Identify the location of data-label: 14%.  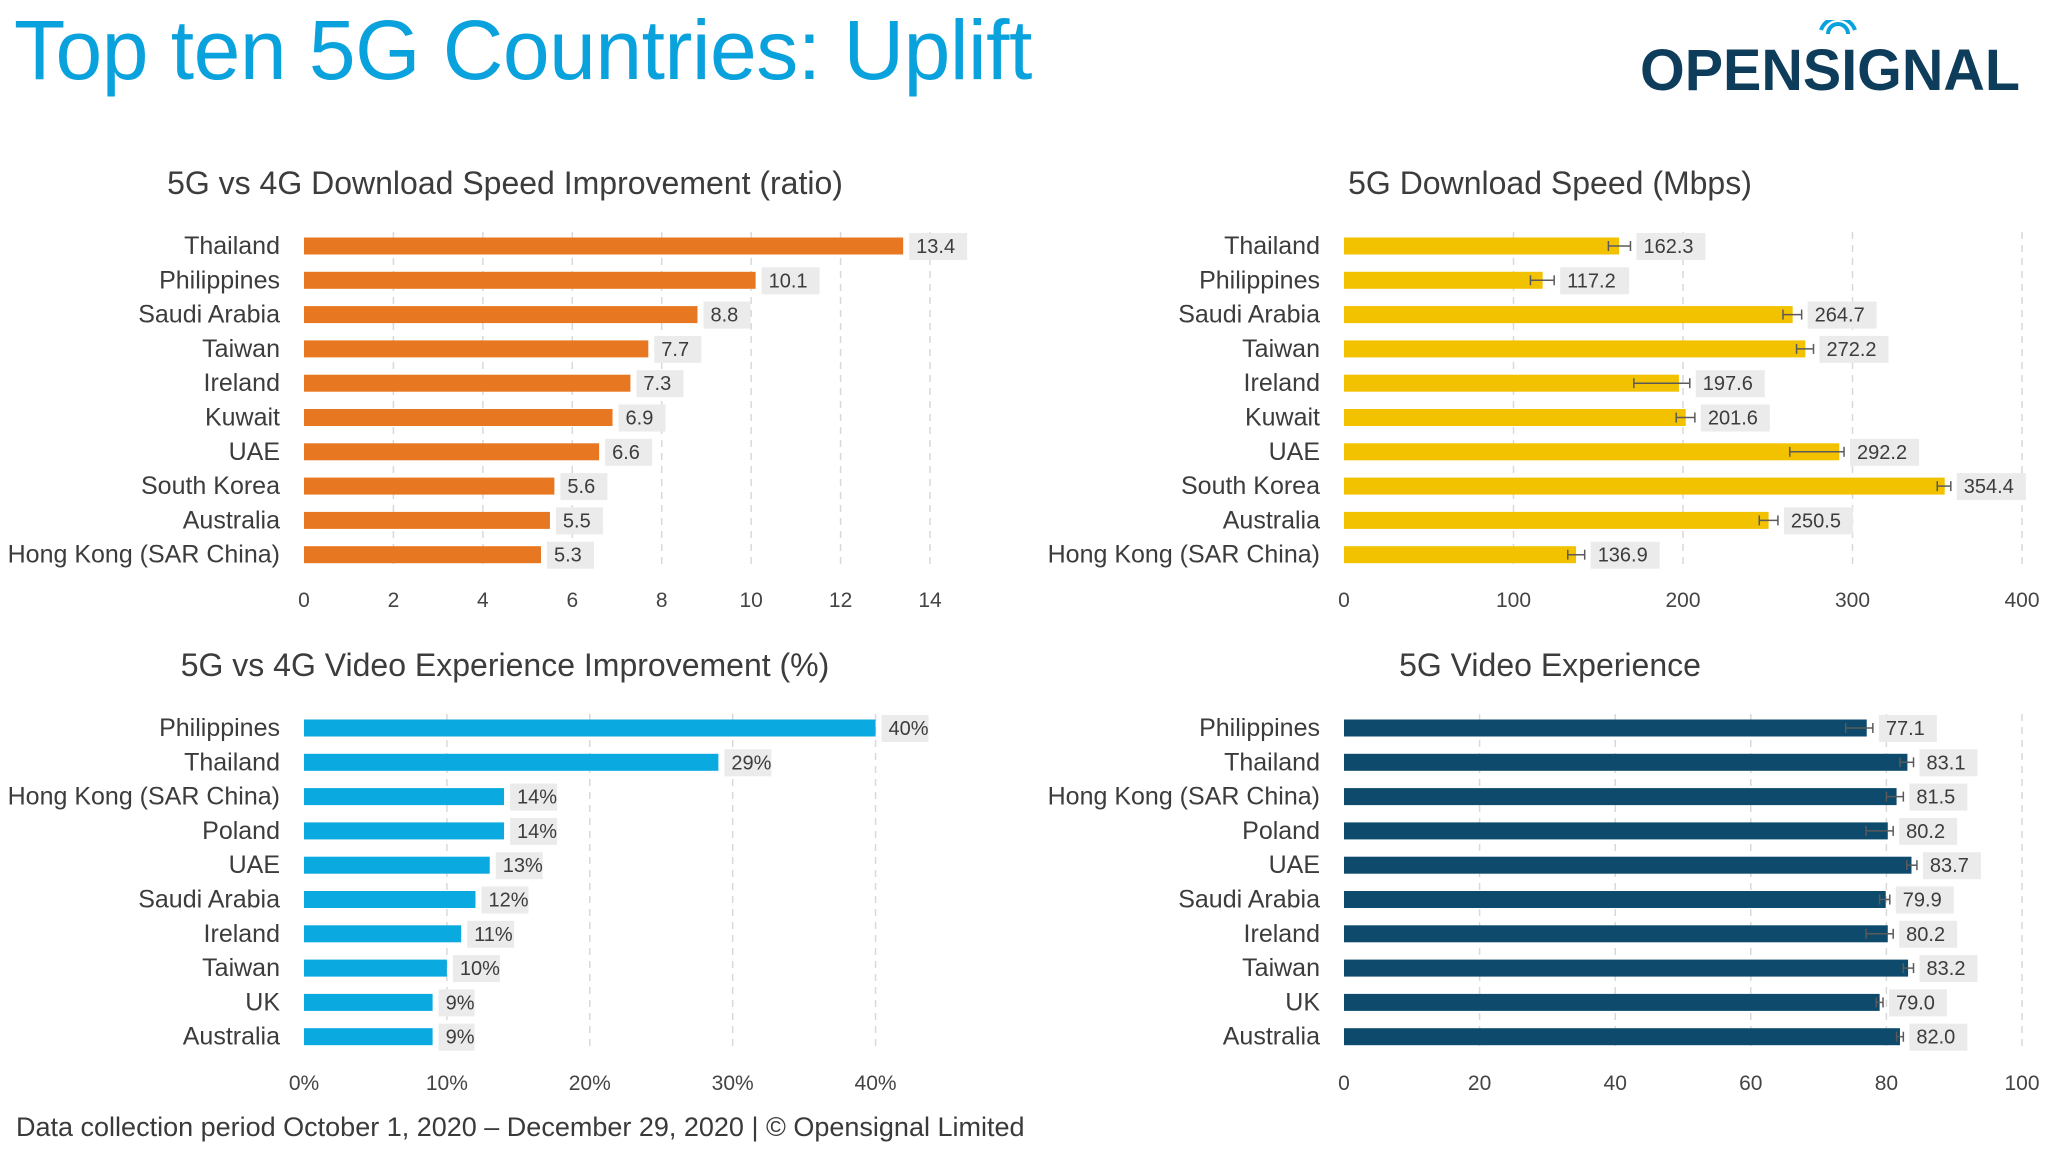
(537, 832).